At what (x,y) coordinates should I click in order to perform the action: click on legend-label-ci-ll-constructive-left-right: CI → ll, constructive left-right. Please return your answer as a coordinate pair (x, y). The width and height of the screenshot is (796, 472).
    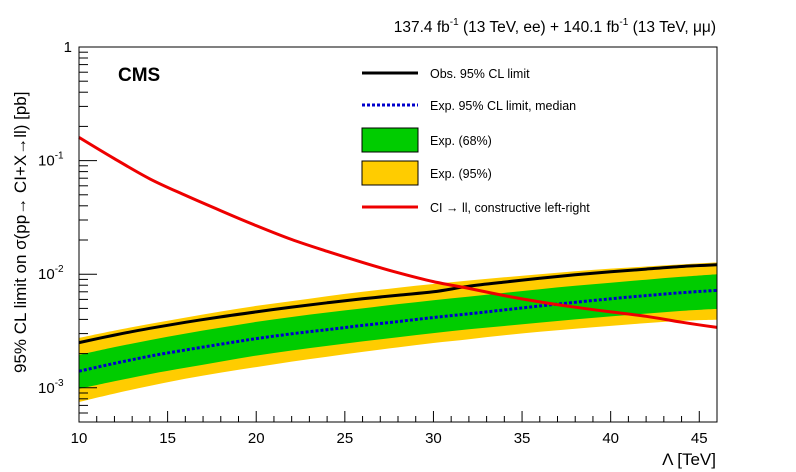
    Looking at the image, I should click on (510, 208).